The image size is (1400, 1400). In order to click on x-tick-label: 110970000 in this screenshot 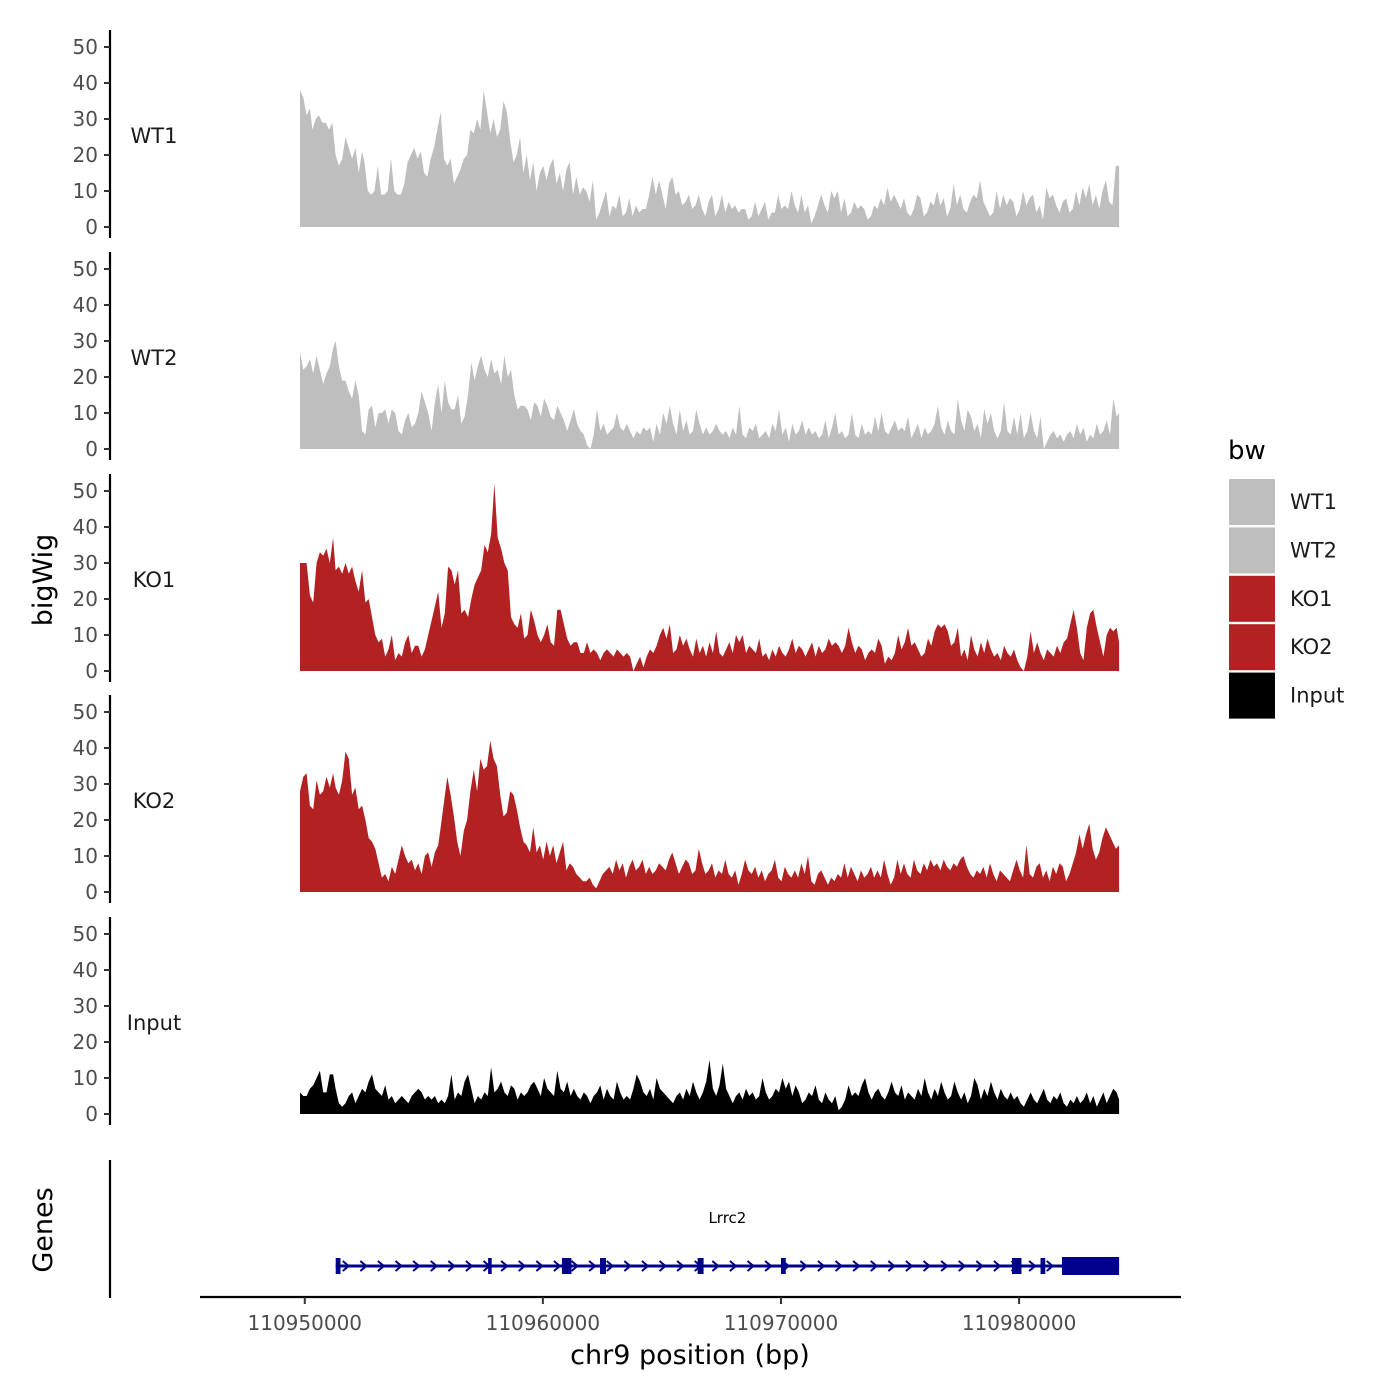, I will do `click(781, 1323)`.